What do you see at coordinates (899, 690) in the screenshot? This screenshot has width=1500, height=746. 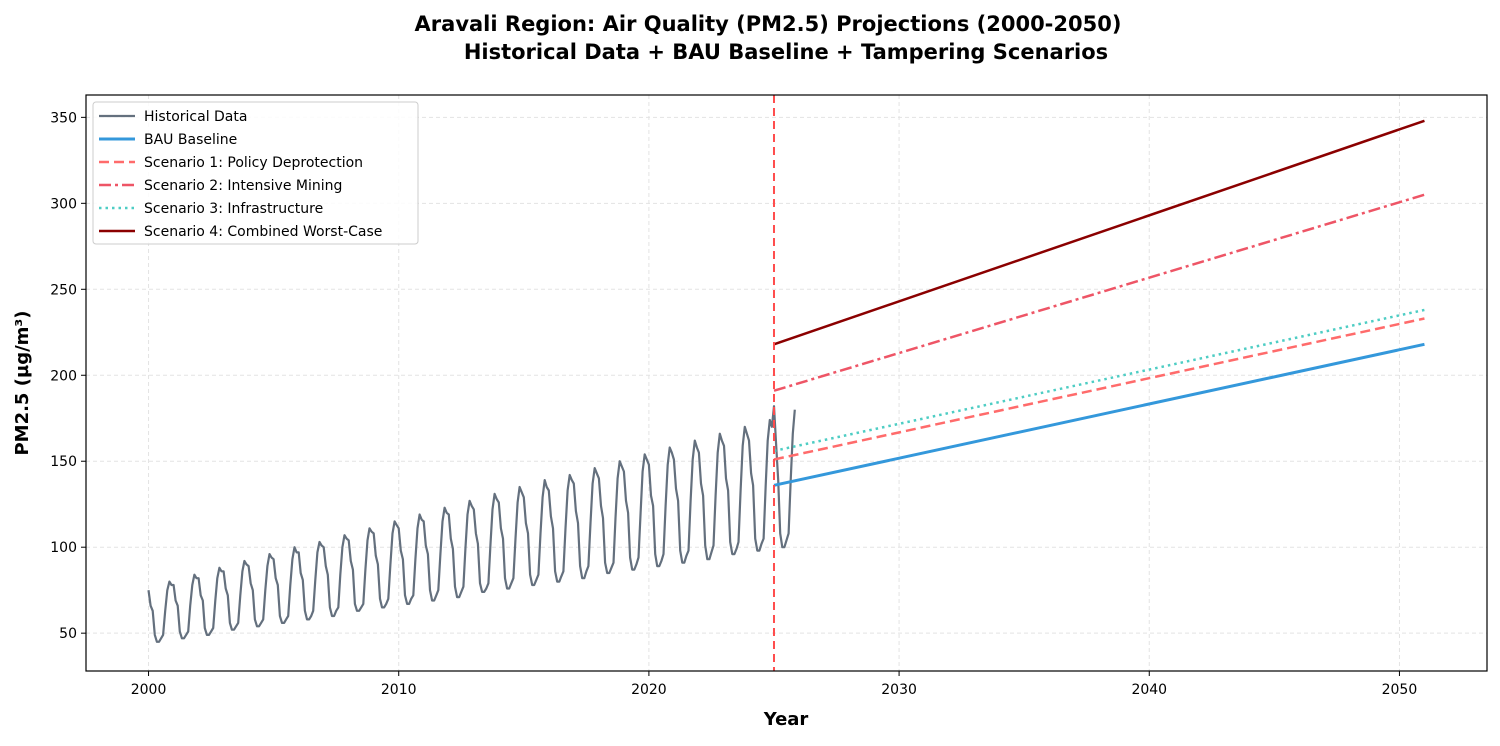 I see `x-tick-label: 2030` at bounding box center [899, 690].